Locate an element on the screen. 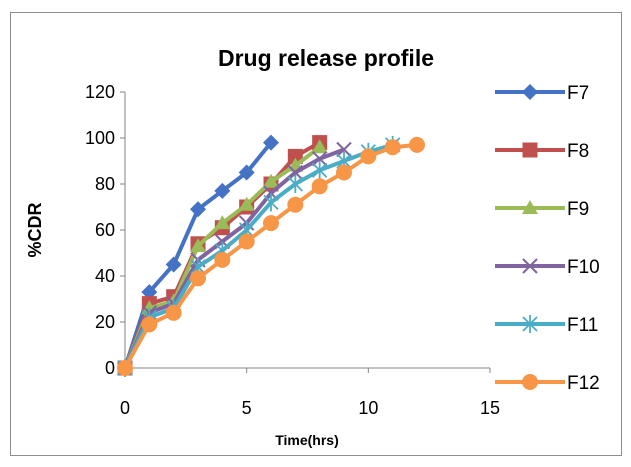 The height and width of the screenshot is (467, 631). x-tick-label: 10 is located at coordinates (368, 408).